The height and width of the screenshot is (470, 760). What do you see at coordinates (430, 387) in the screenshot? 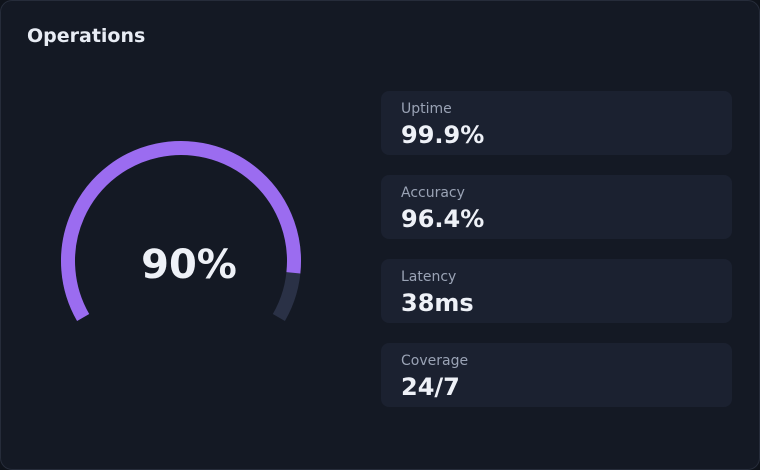
I see `metric-value: 24/7` at bounding box center [430, 387].